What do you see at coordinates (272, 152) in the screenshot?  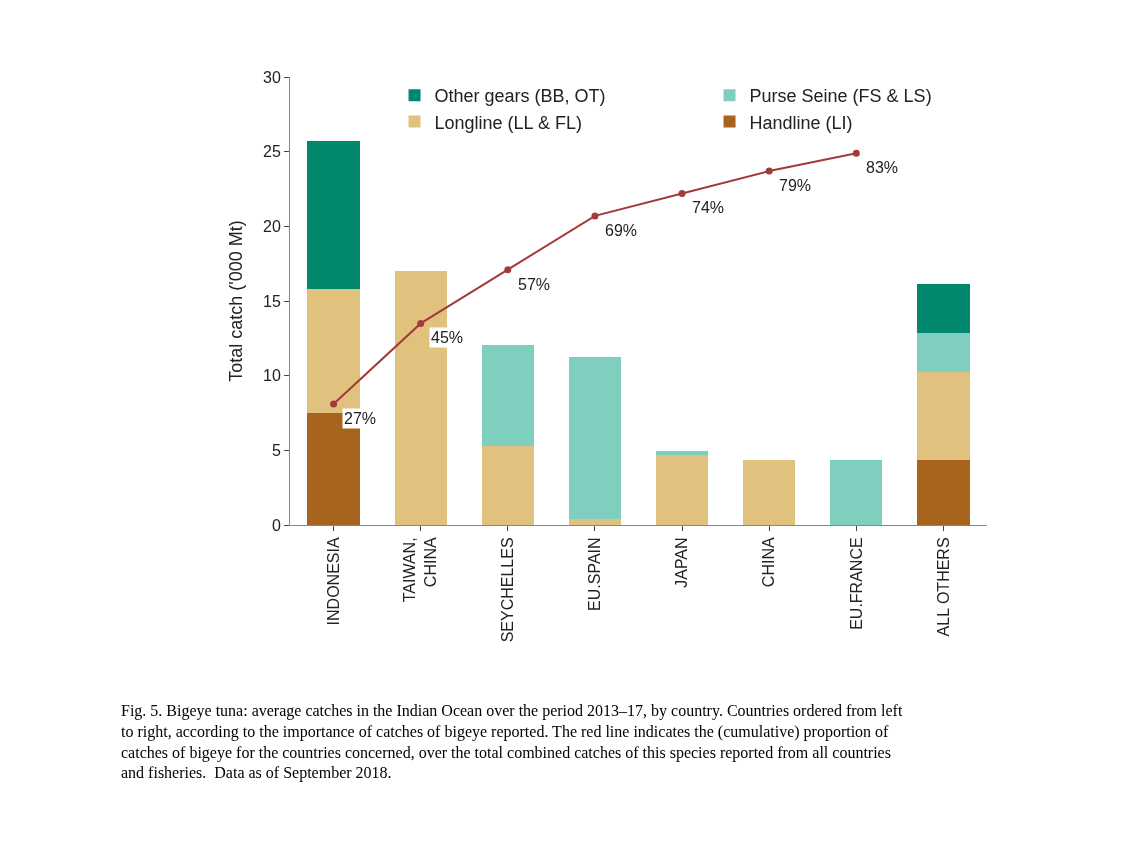 I see `y-tick-label: 25` at bounding box center [272, 152].